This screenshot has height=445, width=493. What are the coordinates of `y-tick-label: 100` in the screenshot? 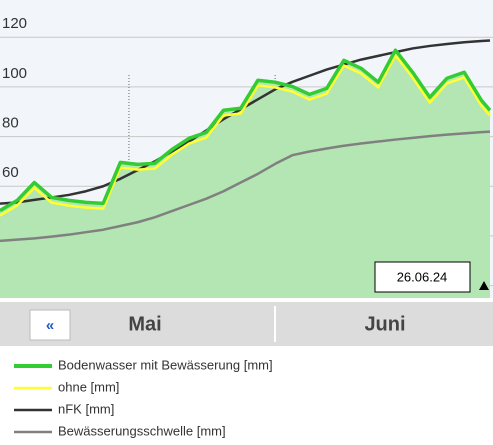 It's located at (14, 73).